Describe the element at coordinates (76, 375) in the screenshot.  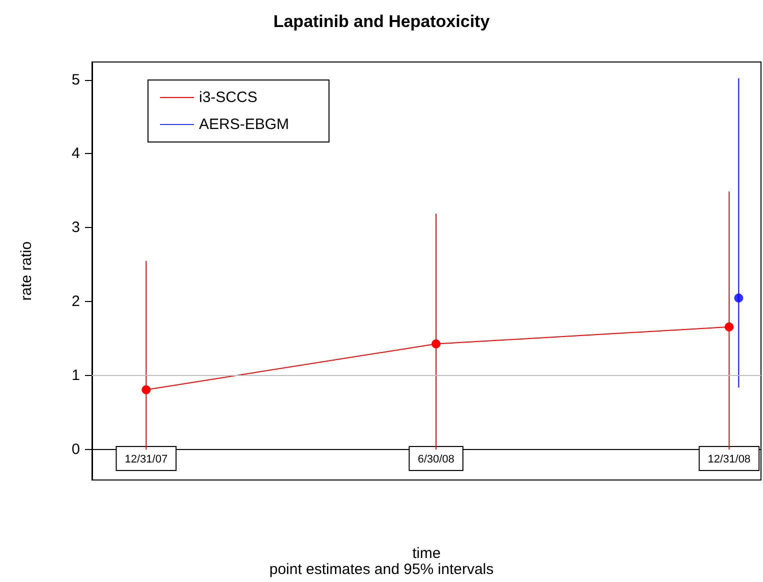
I see `y-tick-label: 1` at that location.